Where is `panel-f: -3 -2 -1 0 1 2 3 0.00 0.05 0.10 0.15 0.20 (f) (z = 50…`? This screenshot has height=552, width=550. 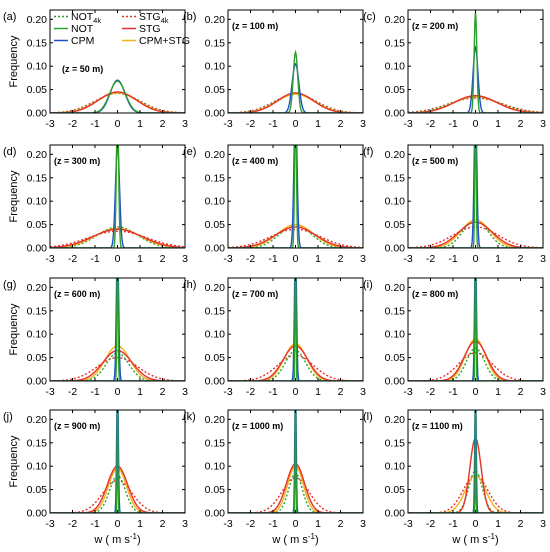
panel-f: -3 -2 -1 0 1 2 3 0.00 0.05 0.10 0.15 0.20 (f) (z = 50… is located at coordinates (454, 204).